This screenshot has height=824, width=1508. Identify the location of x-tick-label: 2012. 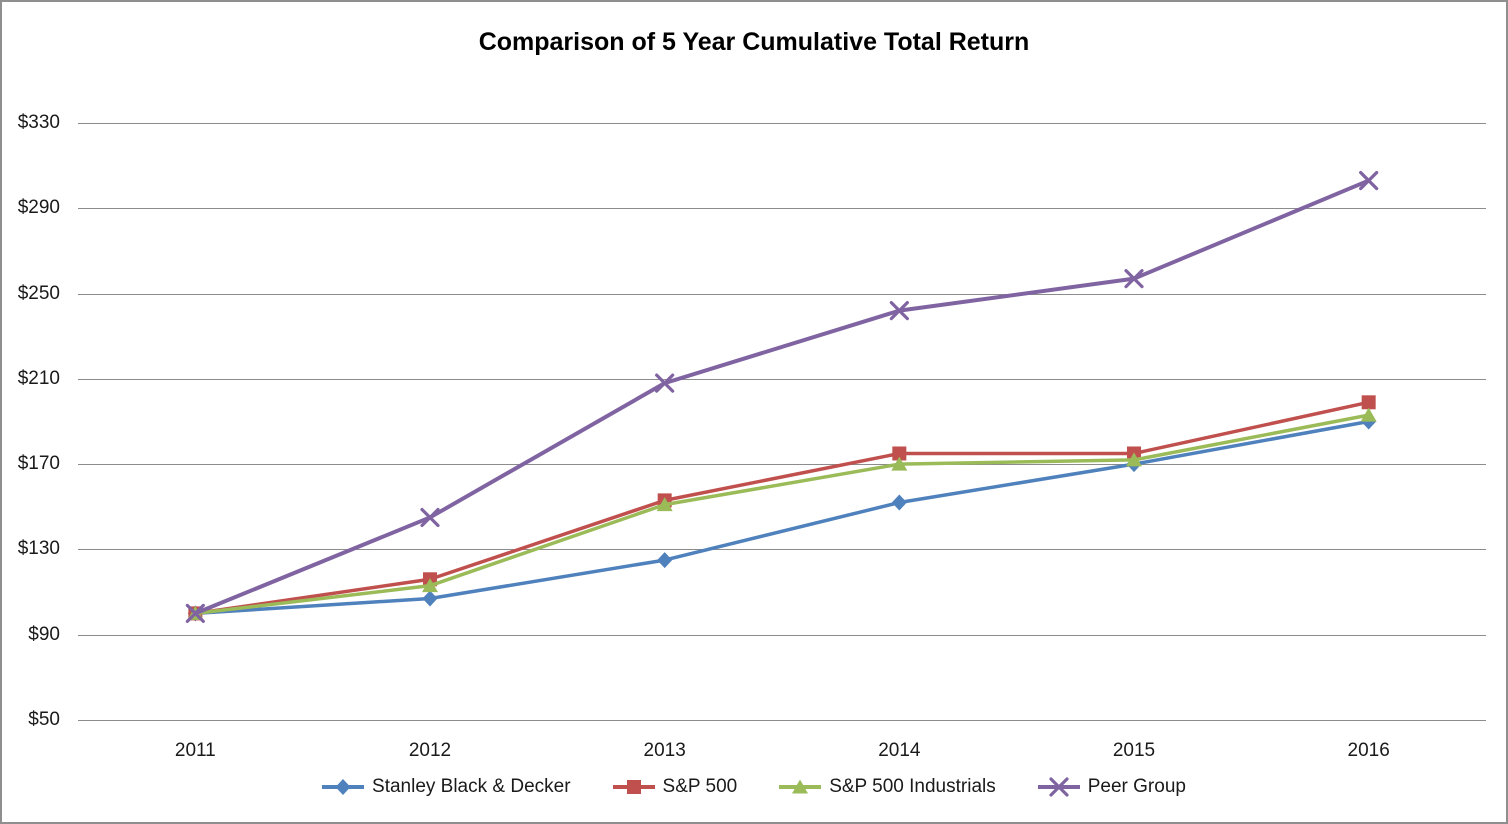
(430, 750).